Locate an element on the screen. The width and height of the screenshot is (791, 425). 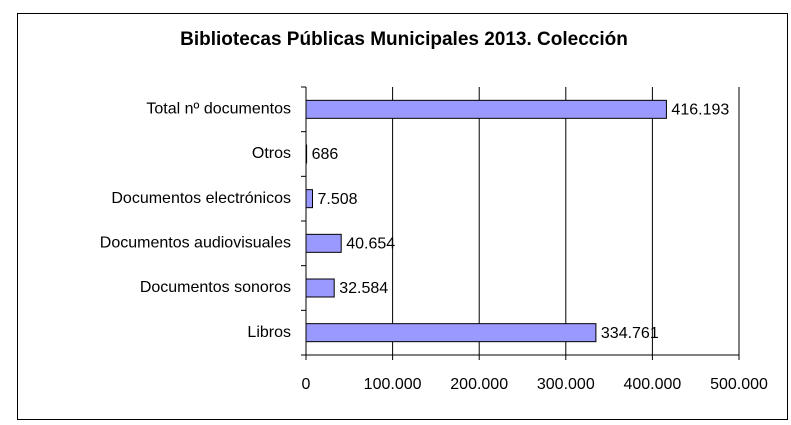
y-tick-label: Documentos audiovisuales is located at coordinates (195, 243).